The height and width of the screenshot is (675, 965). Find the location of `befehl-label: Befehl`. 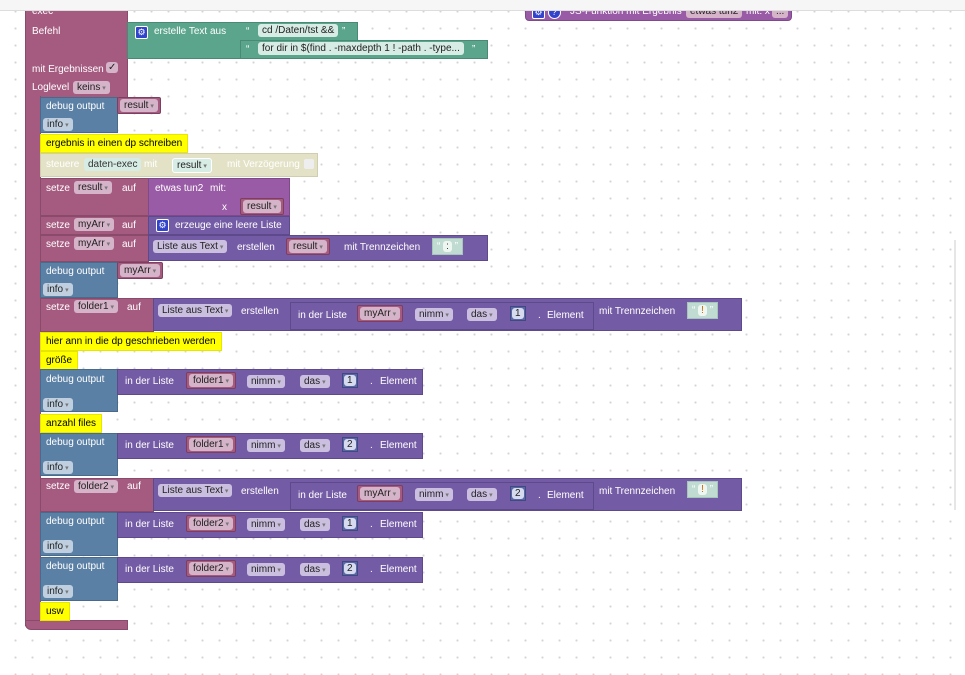

befehl-label: Befehl is located at coordinates (46, 31).